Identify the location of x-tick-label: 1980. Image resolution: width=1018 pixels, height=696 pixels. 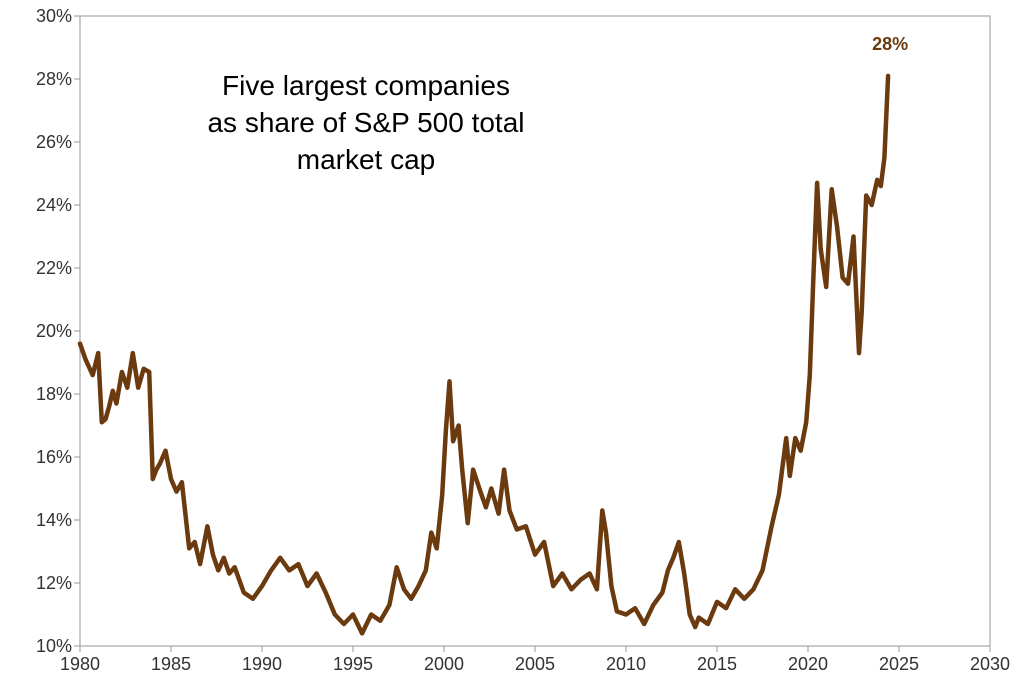
(80, 664).